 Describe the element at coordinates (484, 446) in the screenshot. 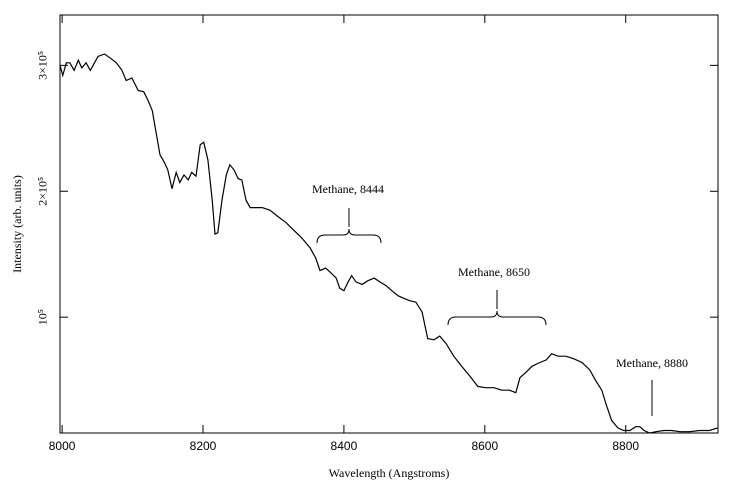

I see `x-tick-label: 8600` at that location.